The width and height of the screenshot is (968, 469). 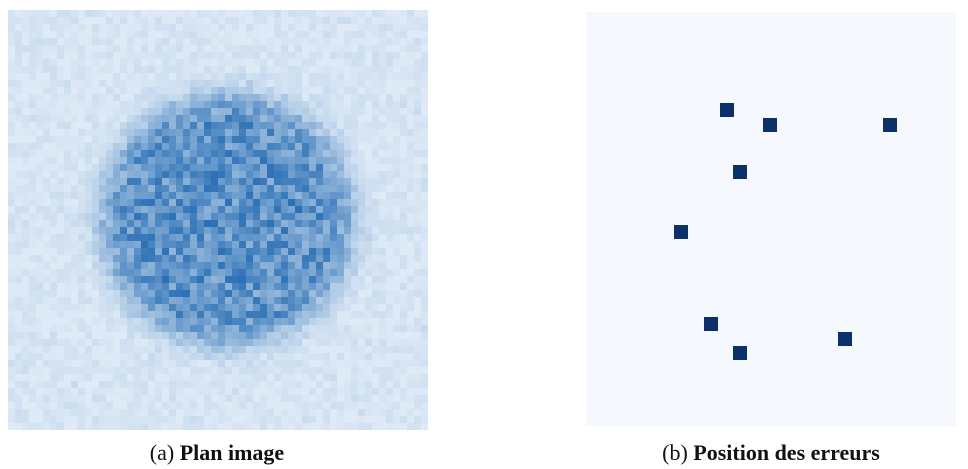 What do you see at coordinates (845, 339) in the screenshot?
I see `error-marker` at bounding box center [845, 339].